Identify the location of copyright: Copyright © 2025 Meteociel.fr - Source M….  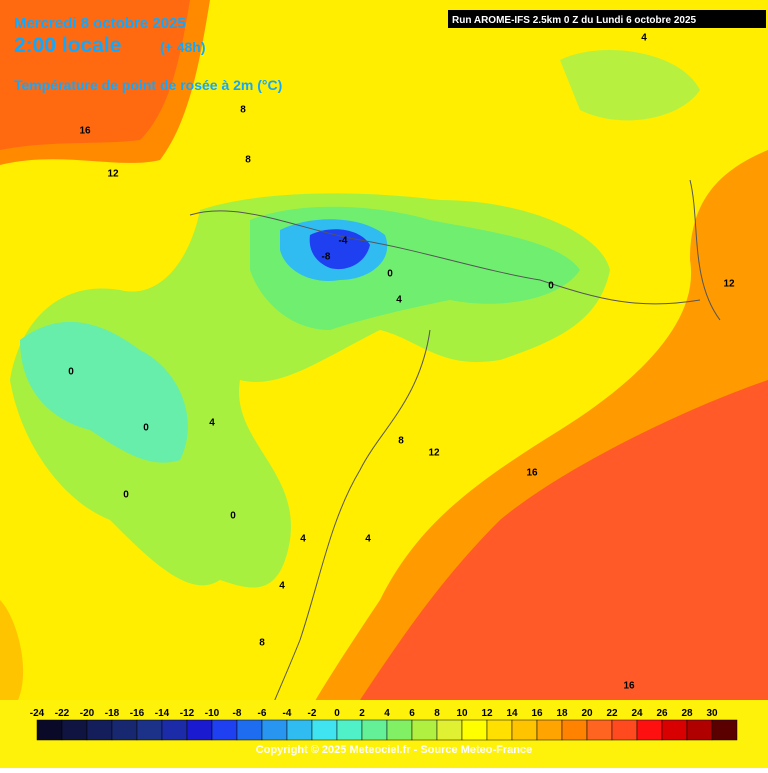
(394, 750).